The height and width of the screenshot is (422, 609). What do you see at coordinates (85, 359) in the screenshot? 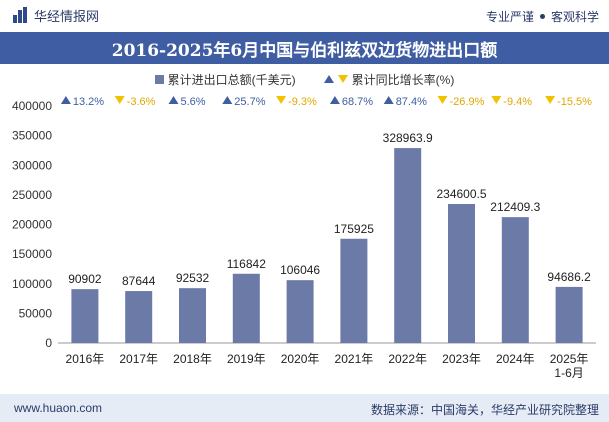
I see `x-tick-label: 2016年` at bounding box center [85, 359].